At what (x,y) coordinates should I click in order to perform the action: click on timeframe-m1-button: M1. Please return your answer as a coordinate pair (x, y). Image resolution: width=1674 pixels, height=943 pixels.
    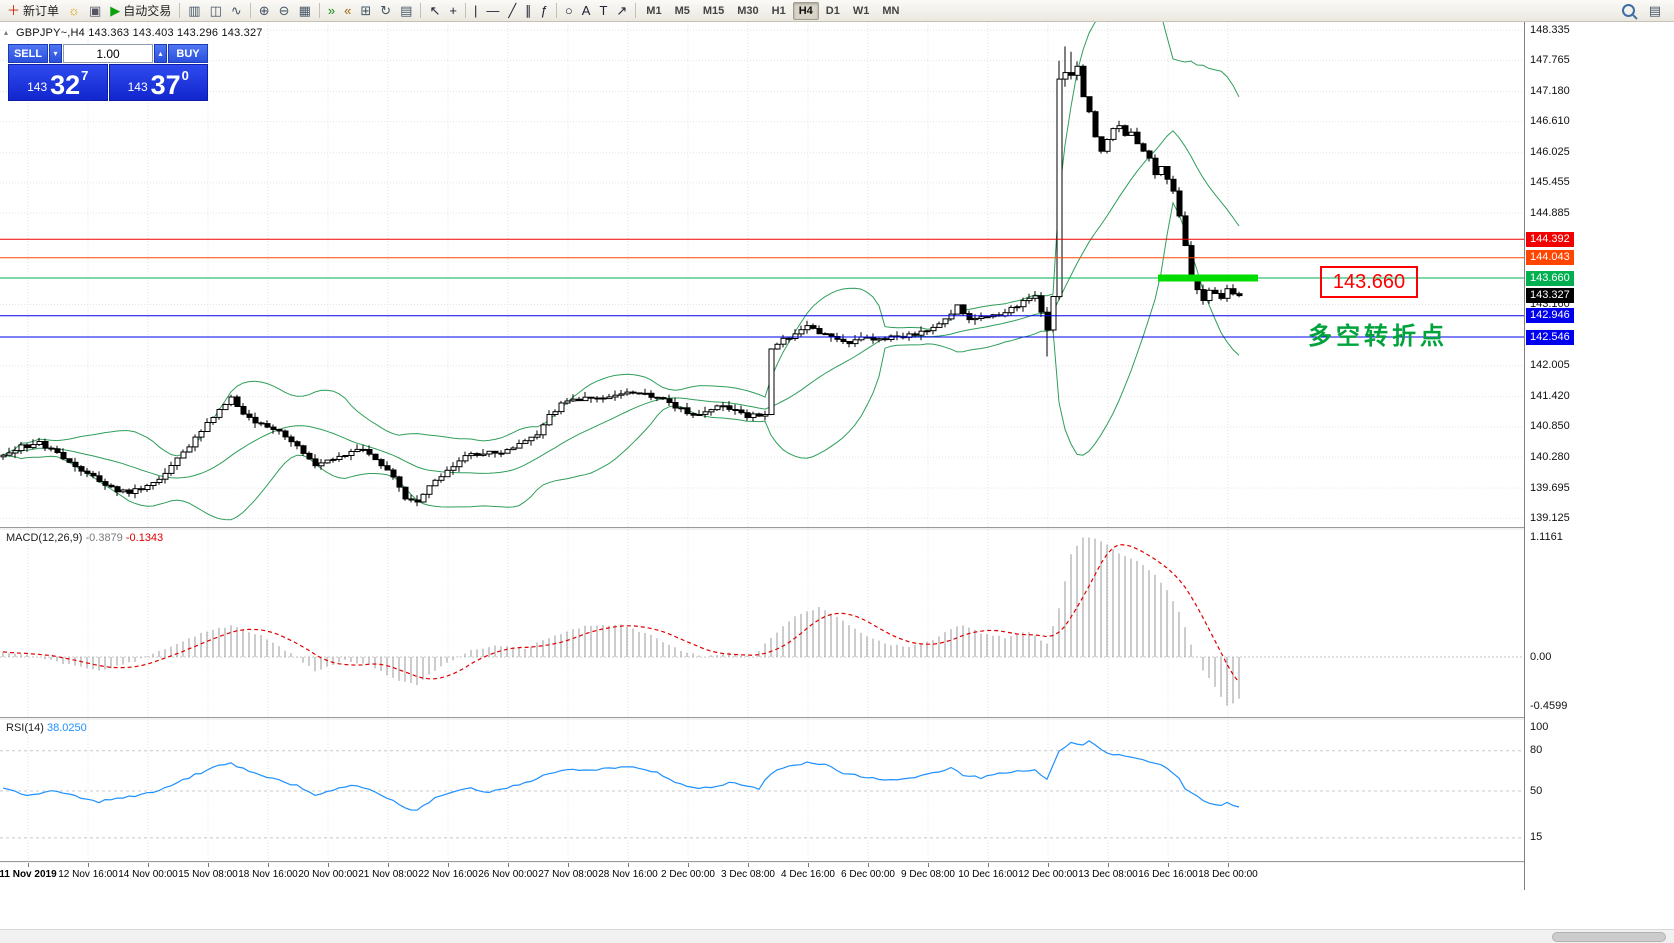
    Looking at the image, I should click on (654, 10).